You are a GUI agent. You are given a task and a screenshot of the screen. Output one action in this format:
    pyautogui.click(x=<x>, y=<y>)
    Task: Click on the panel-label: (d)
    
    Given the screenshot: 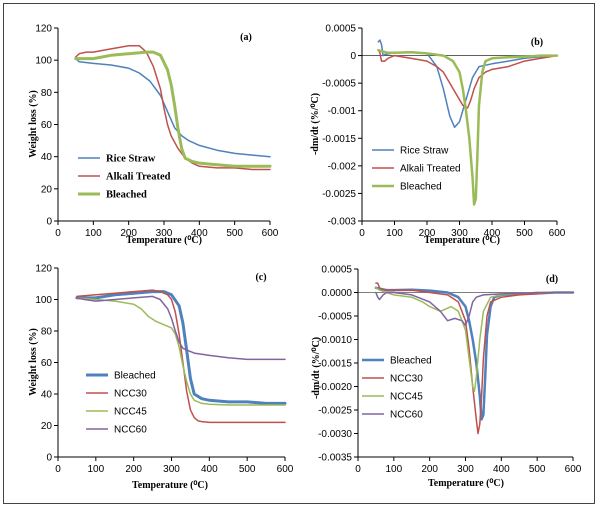 What is the action you would take?
    pyautogui.click(x=552, y=279)
    